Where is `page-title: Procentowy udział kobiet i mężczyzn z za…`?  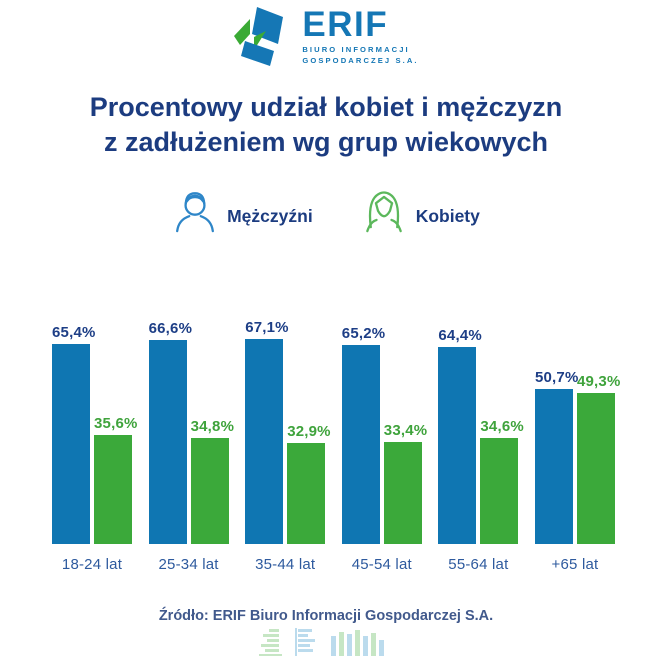 page-title: Procentowy udział kobiet i mężczyzn z za… is located at coordinates (326, 125).